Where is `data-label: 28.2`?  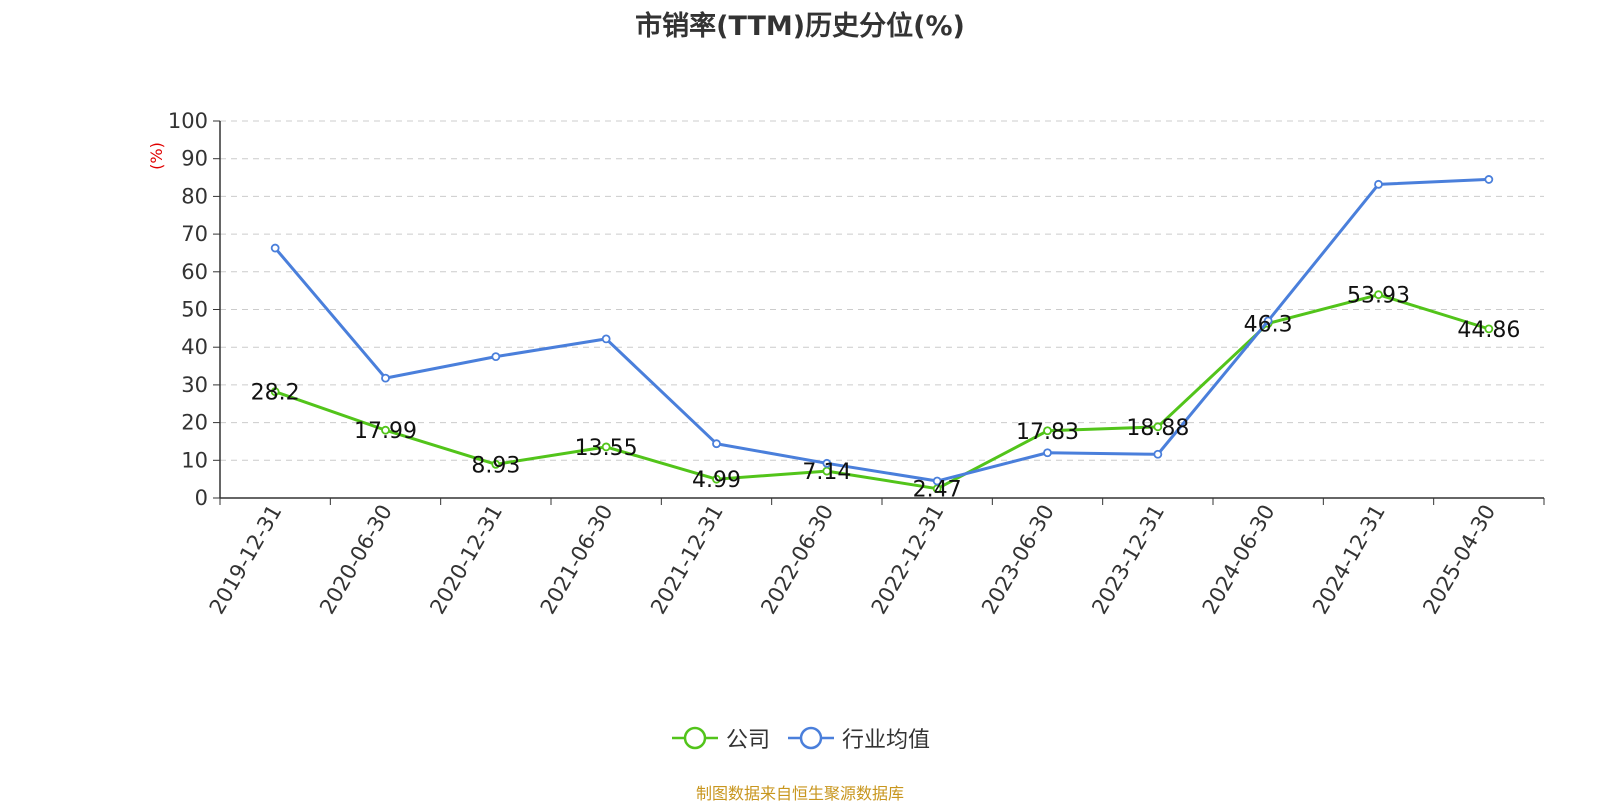
data-label: 28.2 is located at coordinates (275, 393).